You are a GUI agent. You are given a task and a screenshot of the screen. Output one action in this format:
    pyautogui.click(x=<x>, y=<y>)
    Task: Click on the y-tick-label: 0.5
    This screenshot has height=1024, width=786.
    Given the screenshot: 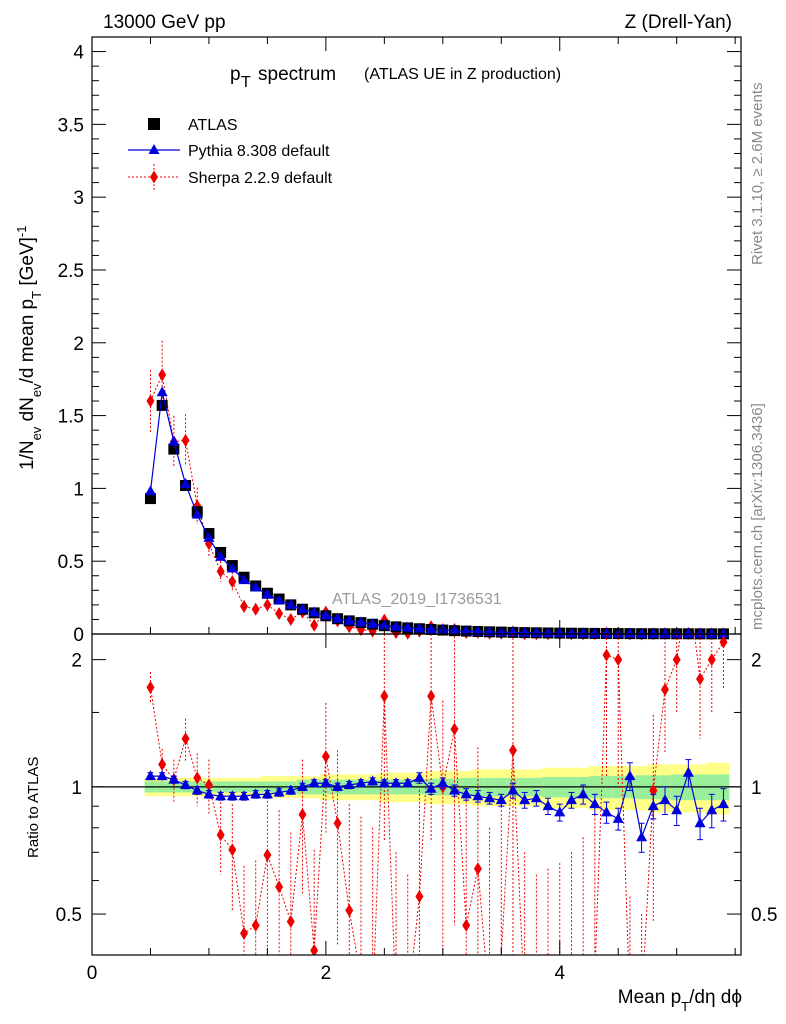 What is the action you would take?
    pyautogui.click(x=71, y=562)
    